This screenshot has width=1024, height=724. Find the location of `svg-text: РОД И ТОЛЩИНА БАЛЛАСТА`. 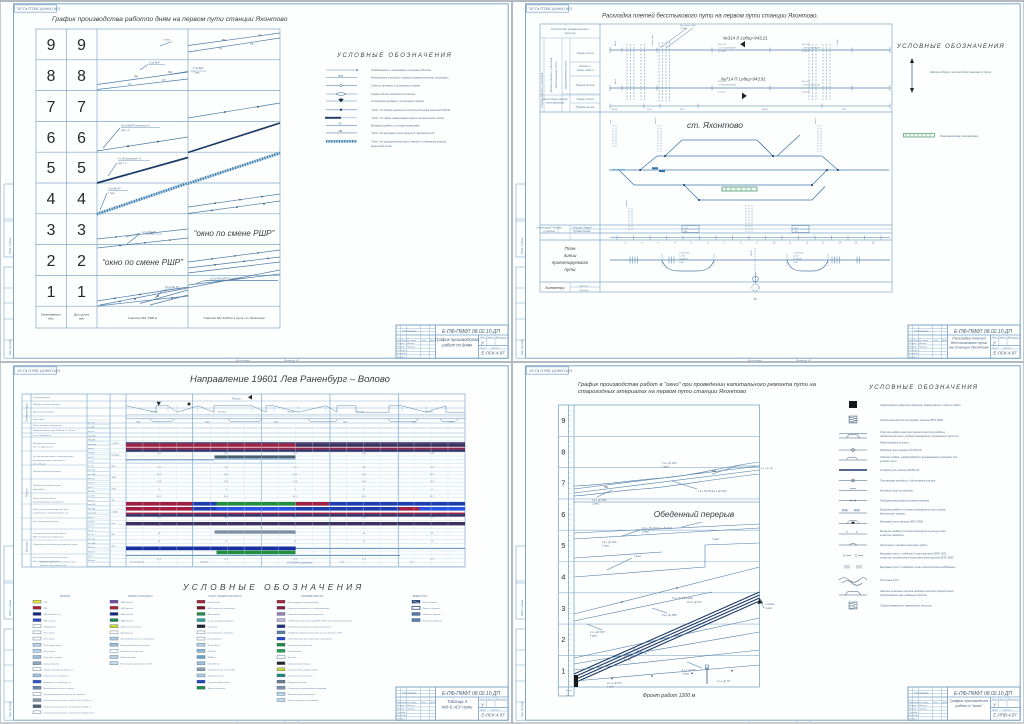

svg-text: РОД И ТОЛЩИНА БАЛЛАСТА is located at coordinates (225, 596).